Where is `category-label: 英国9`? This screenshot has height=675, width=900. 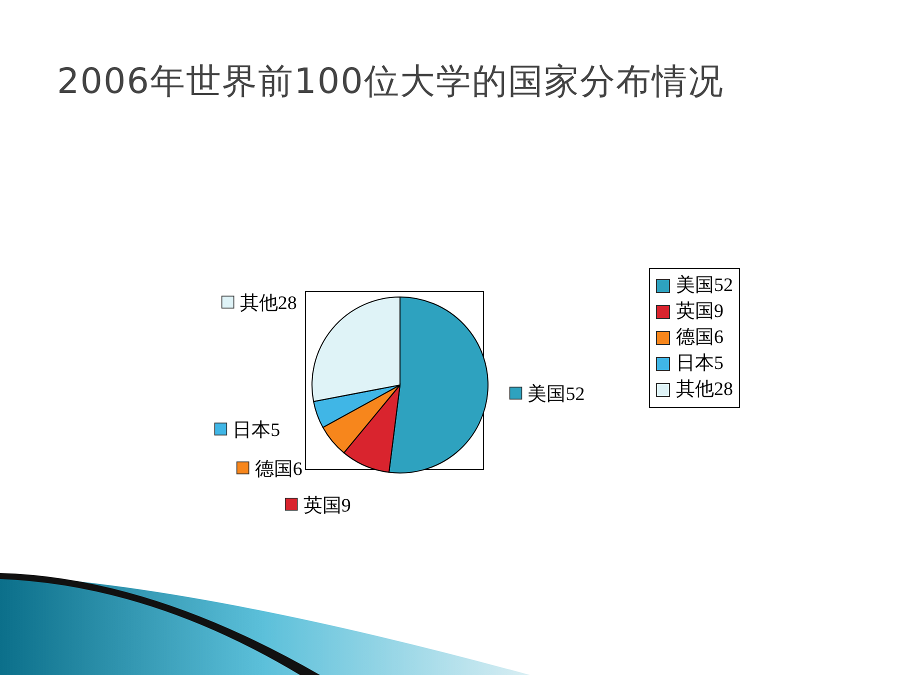
category-label: 英国9 is located at coordinates (700, 311).